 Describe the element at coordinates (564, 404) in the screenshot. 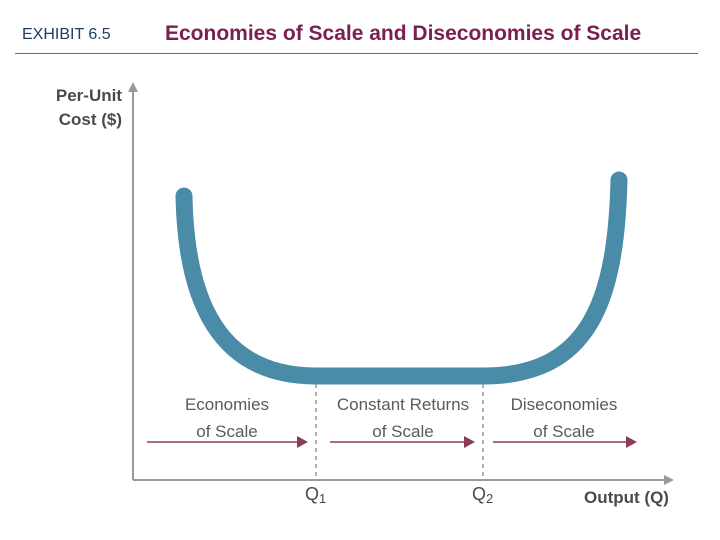

I see `region-label-line1: Diseconomies` at that location.